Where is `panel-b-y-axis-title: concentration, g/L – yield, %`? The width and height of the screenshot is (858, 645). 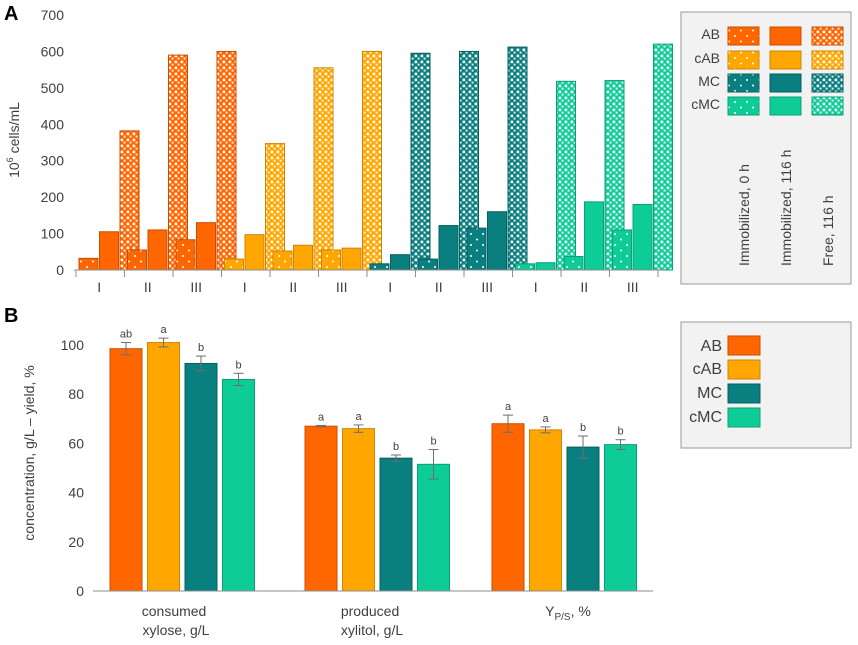 panel-b-y-axis-title: concentration, g/L – yield, % is located at coordinates (29, 452).